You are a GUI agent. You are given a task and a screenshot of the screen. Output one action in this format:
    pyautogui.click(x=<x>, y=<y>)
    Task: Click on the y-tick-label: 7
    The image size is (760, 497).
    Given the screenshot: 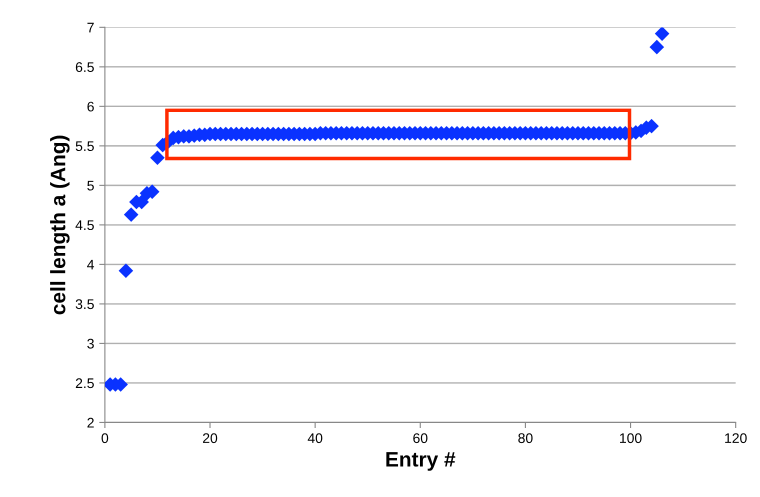 What is the action you would take?
    pyautogui.click(x=90, y=27)
    